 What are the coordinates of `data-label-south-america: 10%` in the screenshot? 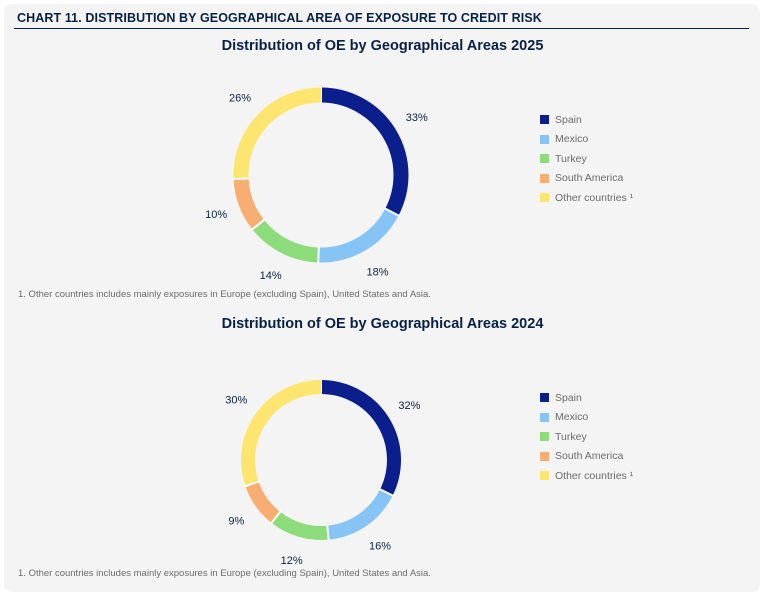 It's located at (216, 215).